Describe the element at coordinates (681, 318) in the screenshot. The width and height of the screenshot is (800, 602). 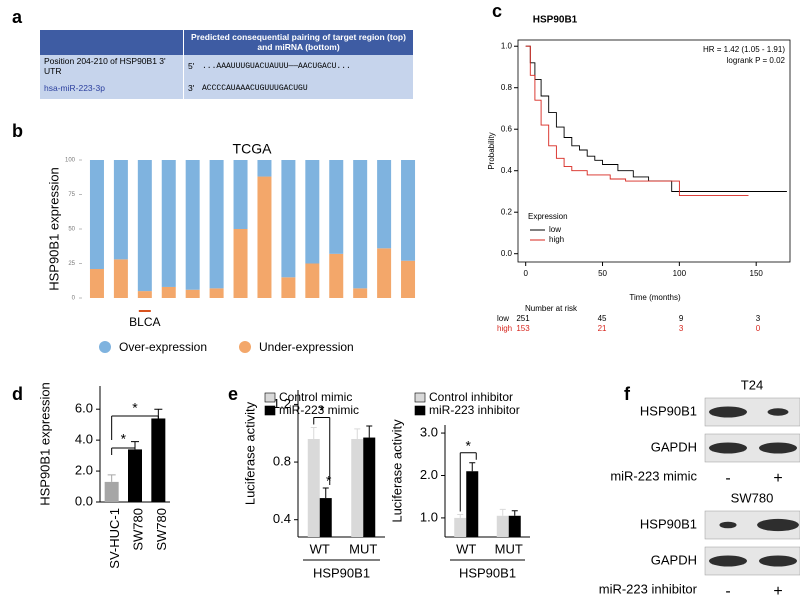
I see `risk-count: 9` at that location.